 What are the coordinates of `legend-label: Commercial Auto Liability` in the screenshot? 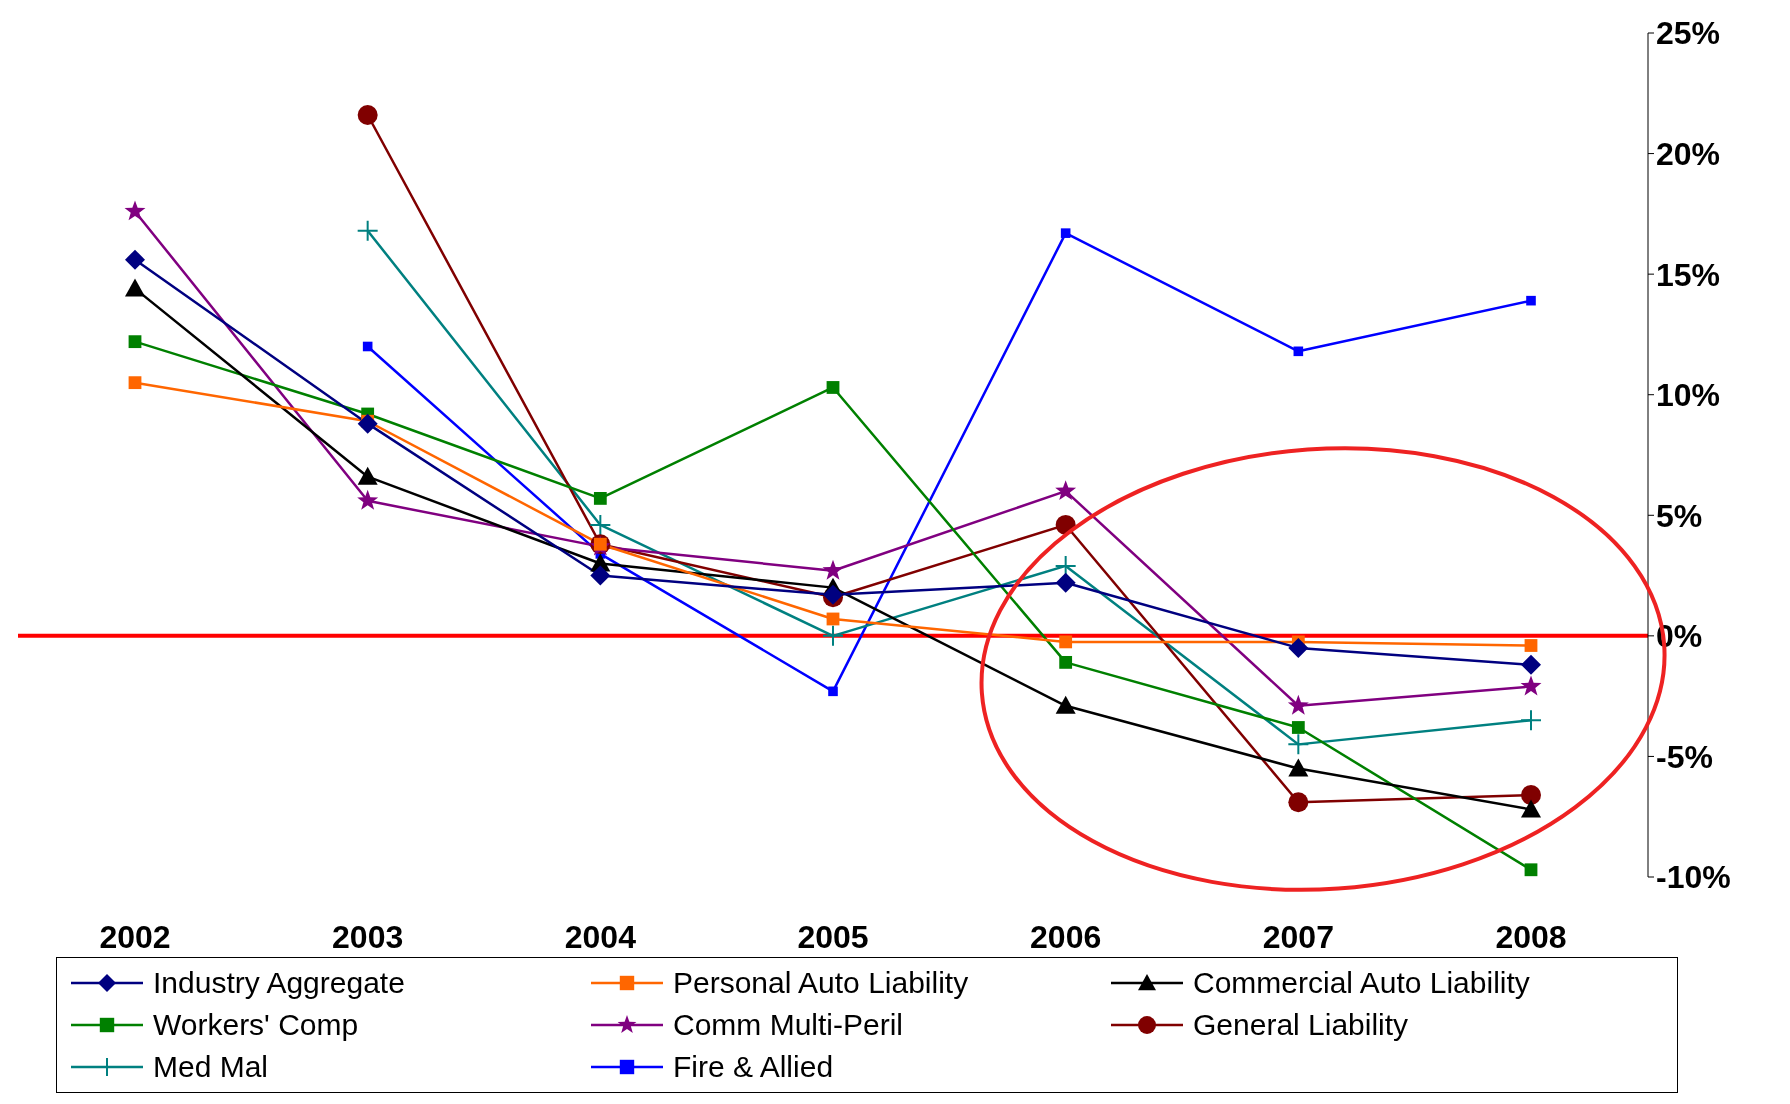 It's located at (1361, 983).